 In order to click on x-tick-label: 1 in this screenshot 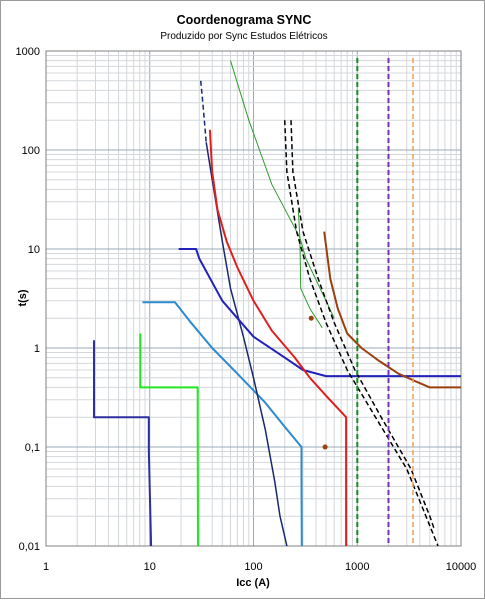, I will do `click(46, 567)`.